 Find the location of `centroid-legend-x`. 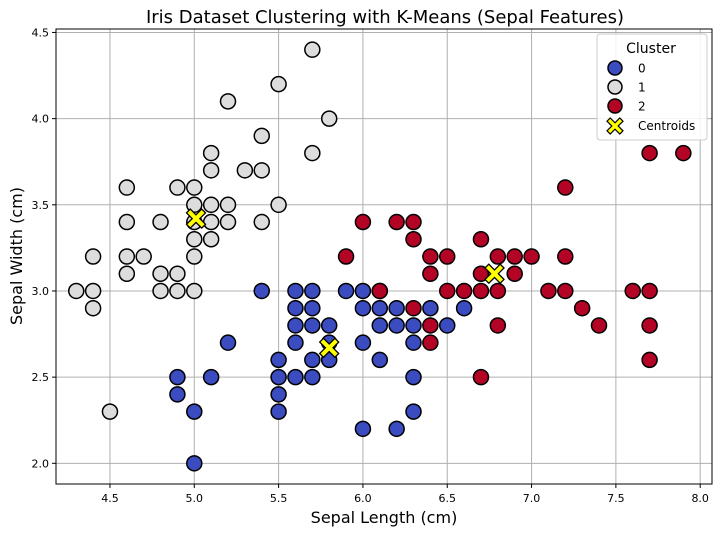

centroid-legend-x is located at coordinates (615, 126).